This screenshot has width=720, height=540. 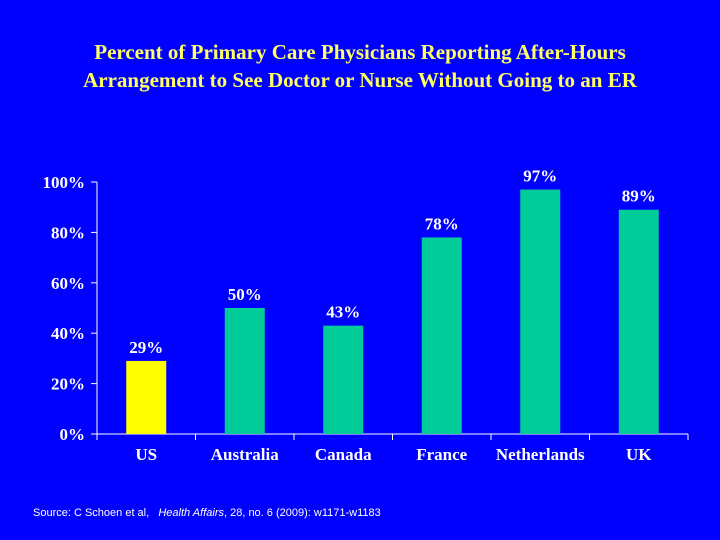 What do you see at coordinates (343, 454) in the screenshot?
I see `x-tick-label: Canada` at bounding box center [343, 454].